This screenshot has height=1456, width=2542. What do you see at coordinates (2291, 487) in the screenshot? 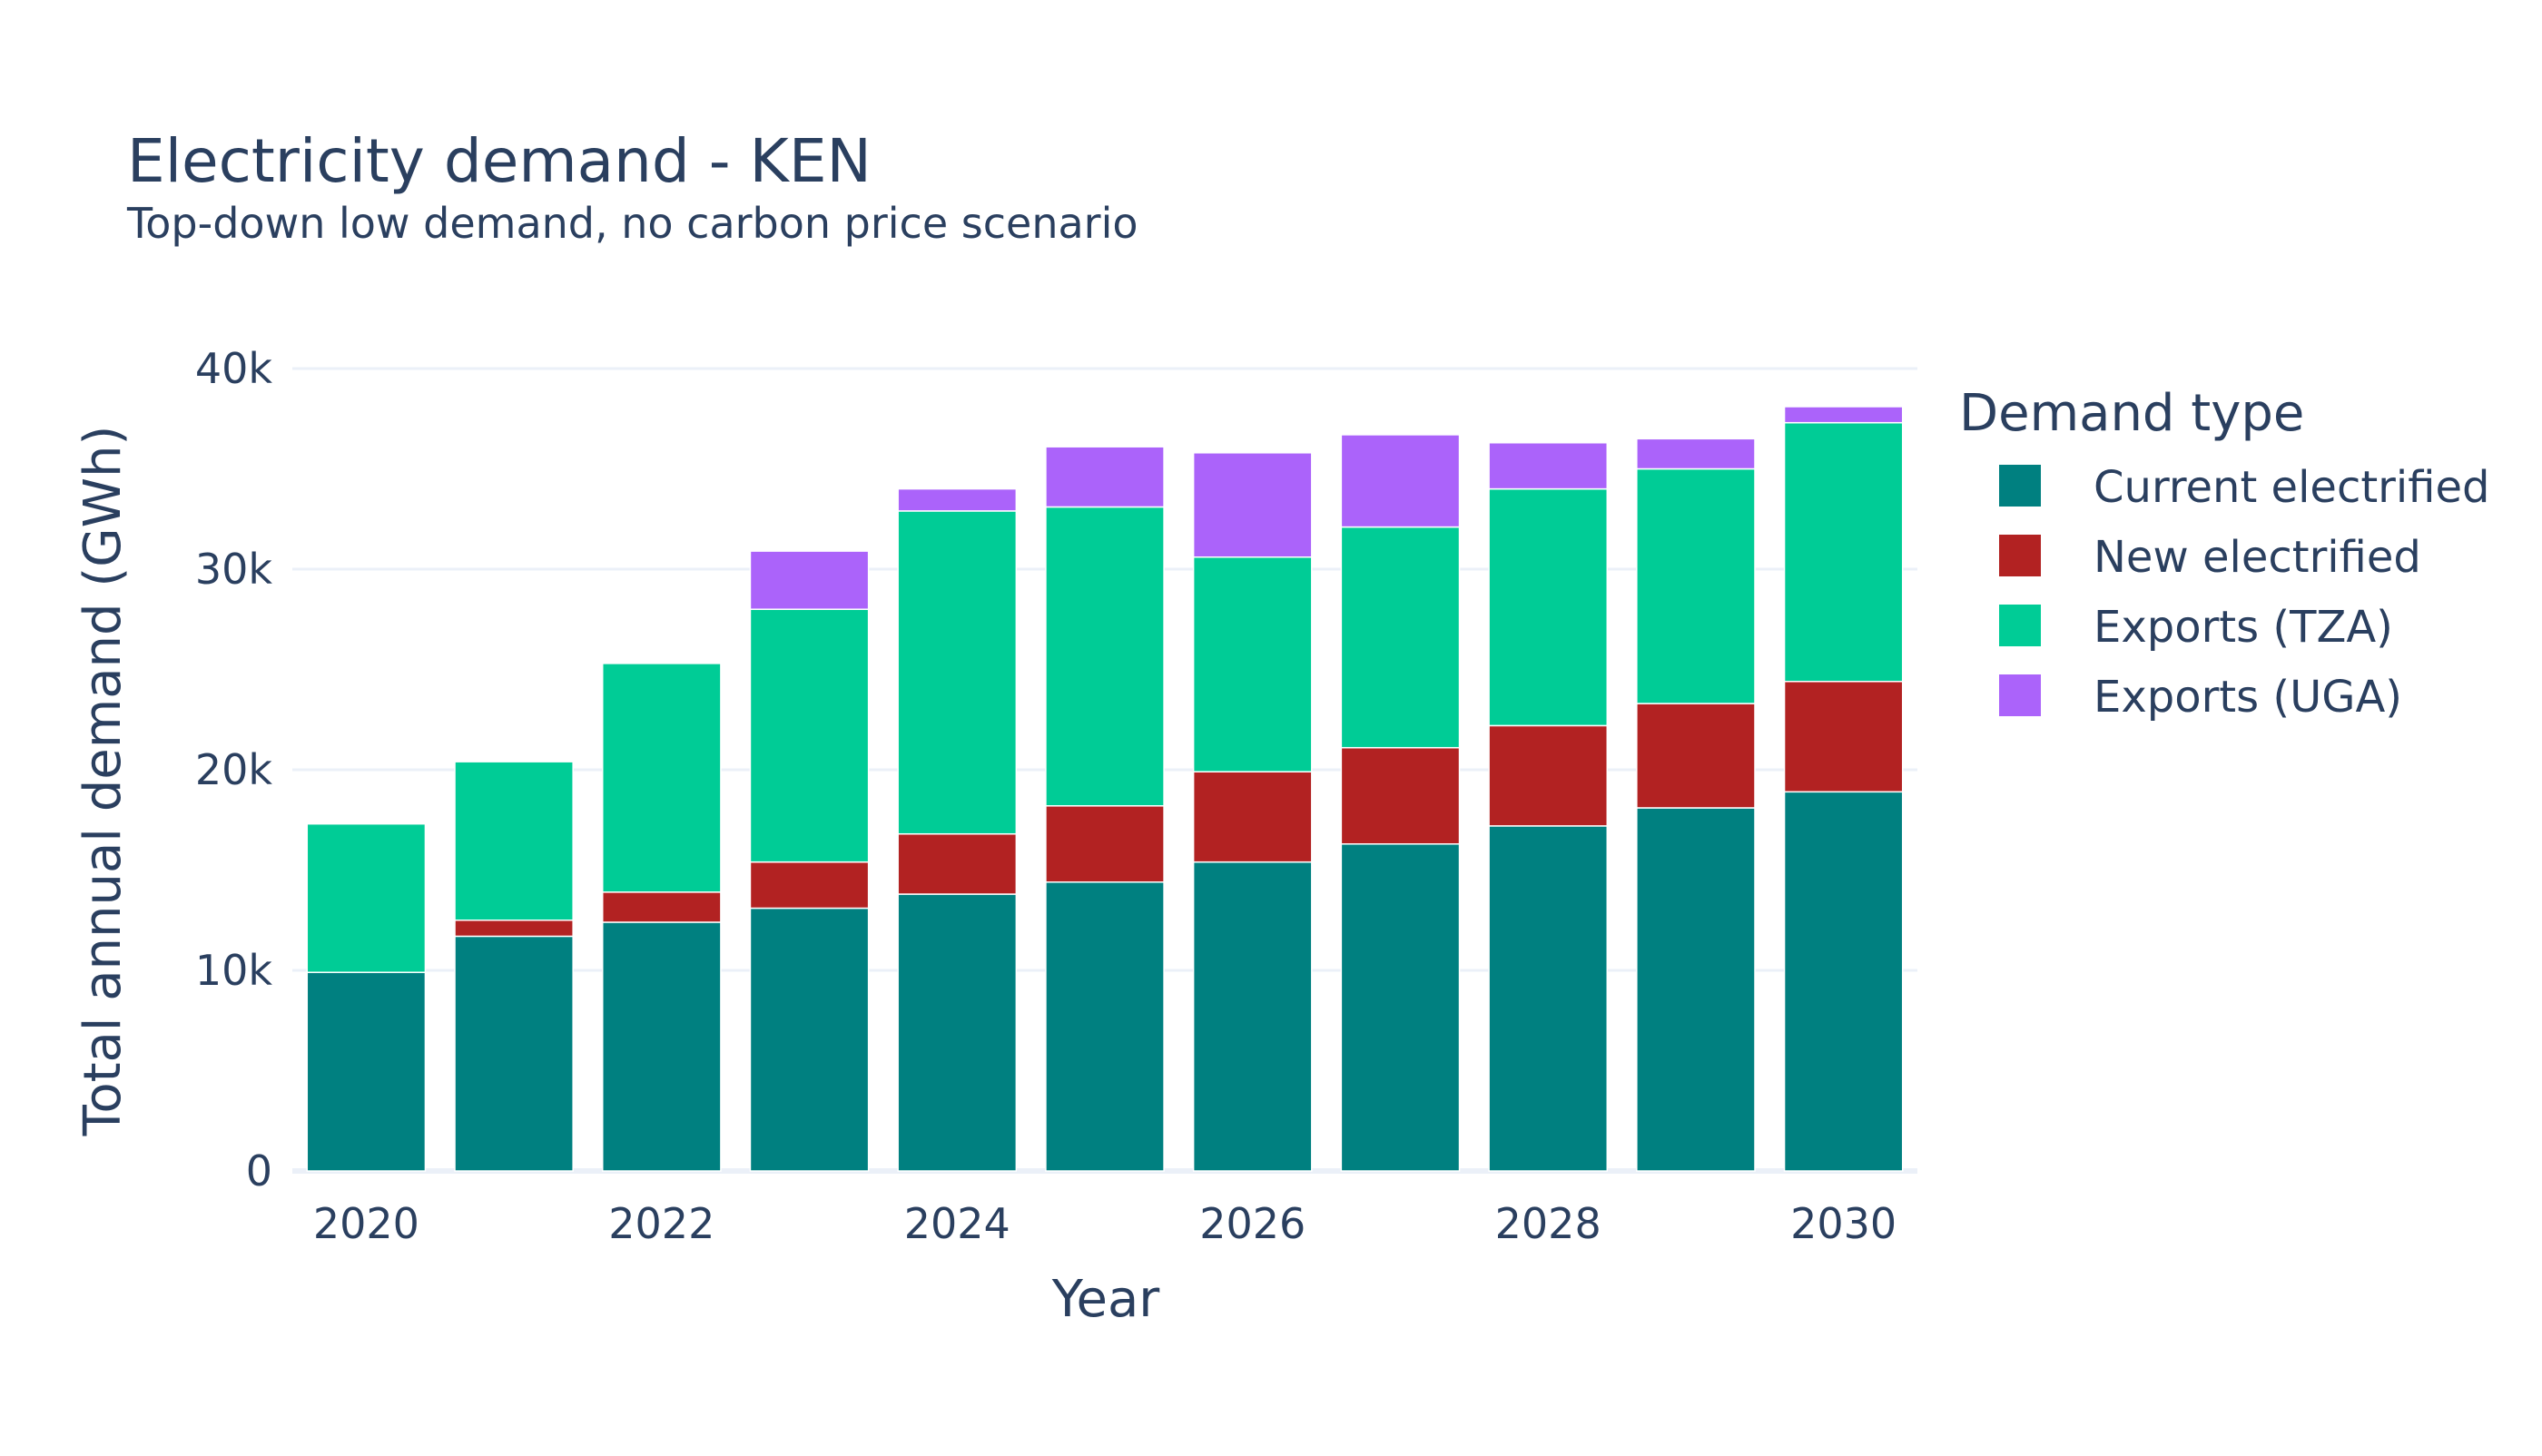
I see `legend-label-0: Current electrified` at bounding box center [2291, 487].